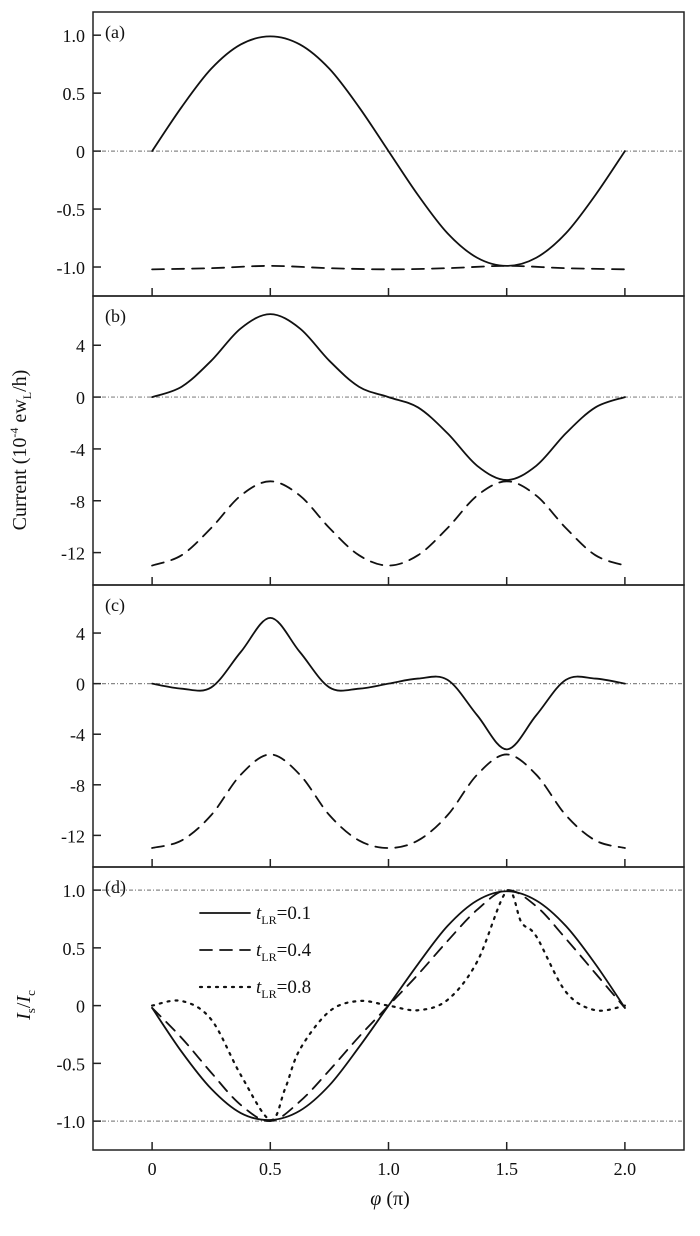  Describe the element at coordinates (80, 634) in the screenshot. I see `panel-c-y-tick-label-0: 4` at that location.